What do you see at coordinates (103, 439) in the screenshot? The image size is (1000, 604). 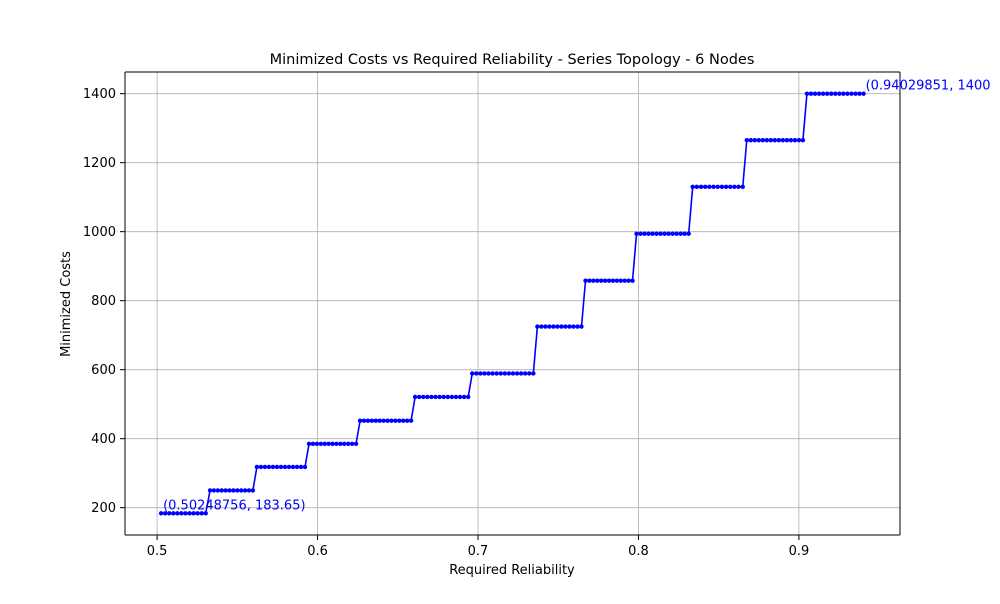 I see `y-tick-label: 400` at bounding box center [103, 439].